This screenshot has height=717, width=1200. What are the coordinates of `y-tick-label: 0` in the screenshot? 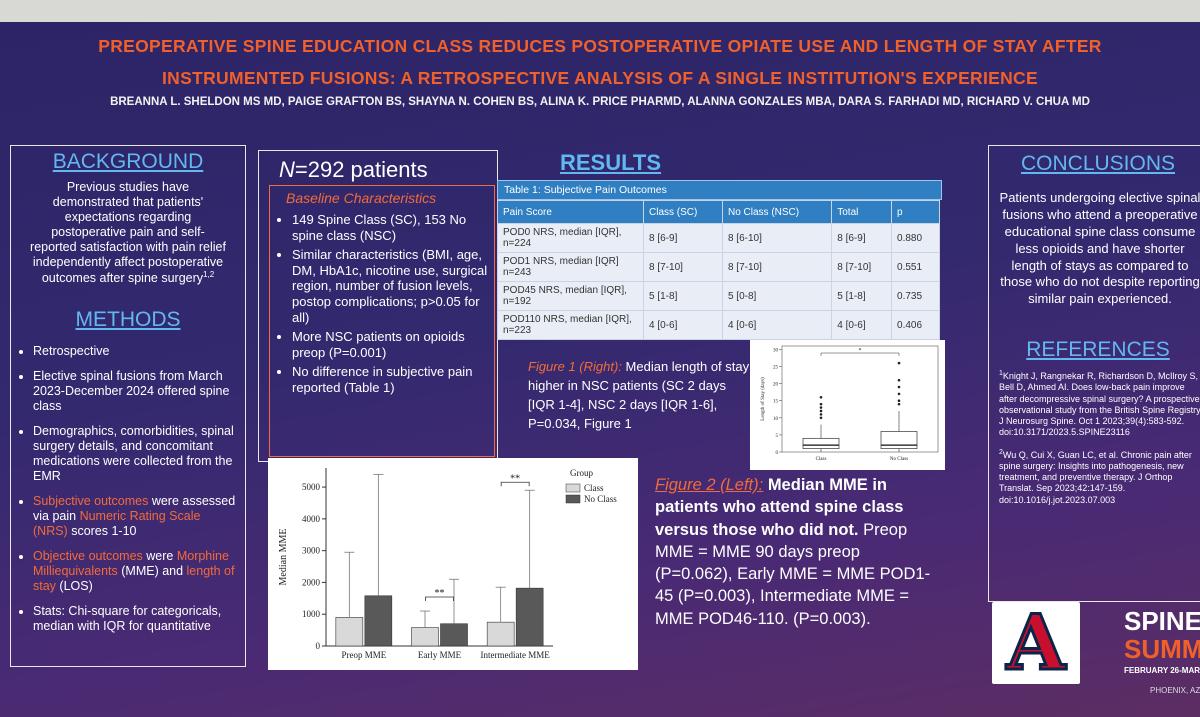 It's located at (777, 453).